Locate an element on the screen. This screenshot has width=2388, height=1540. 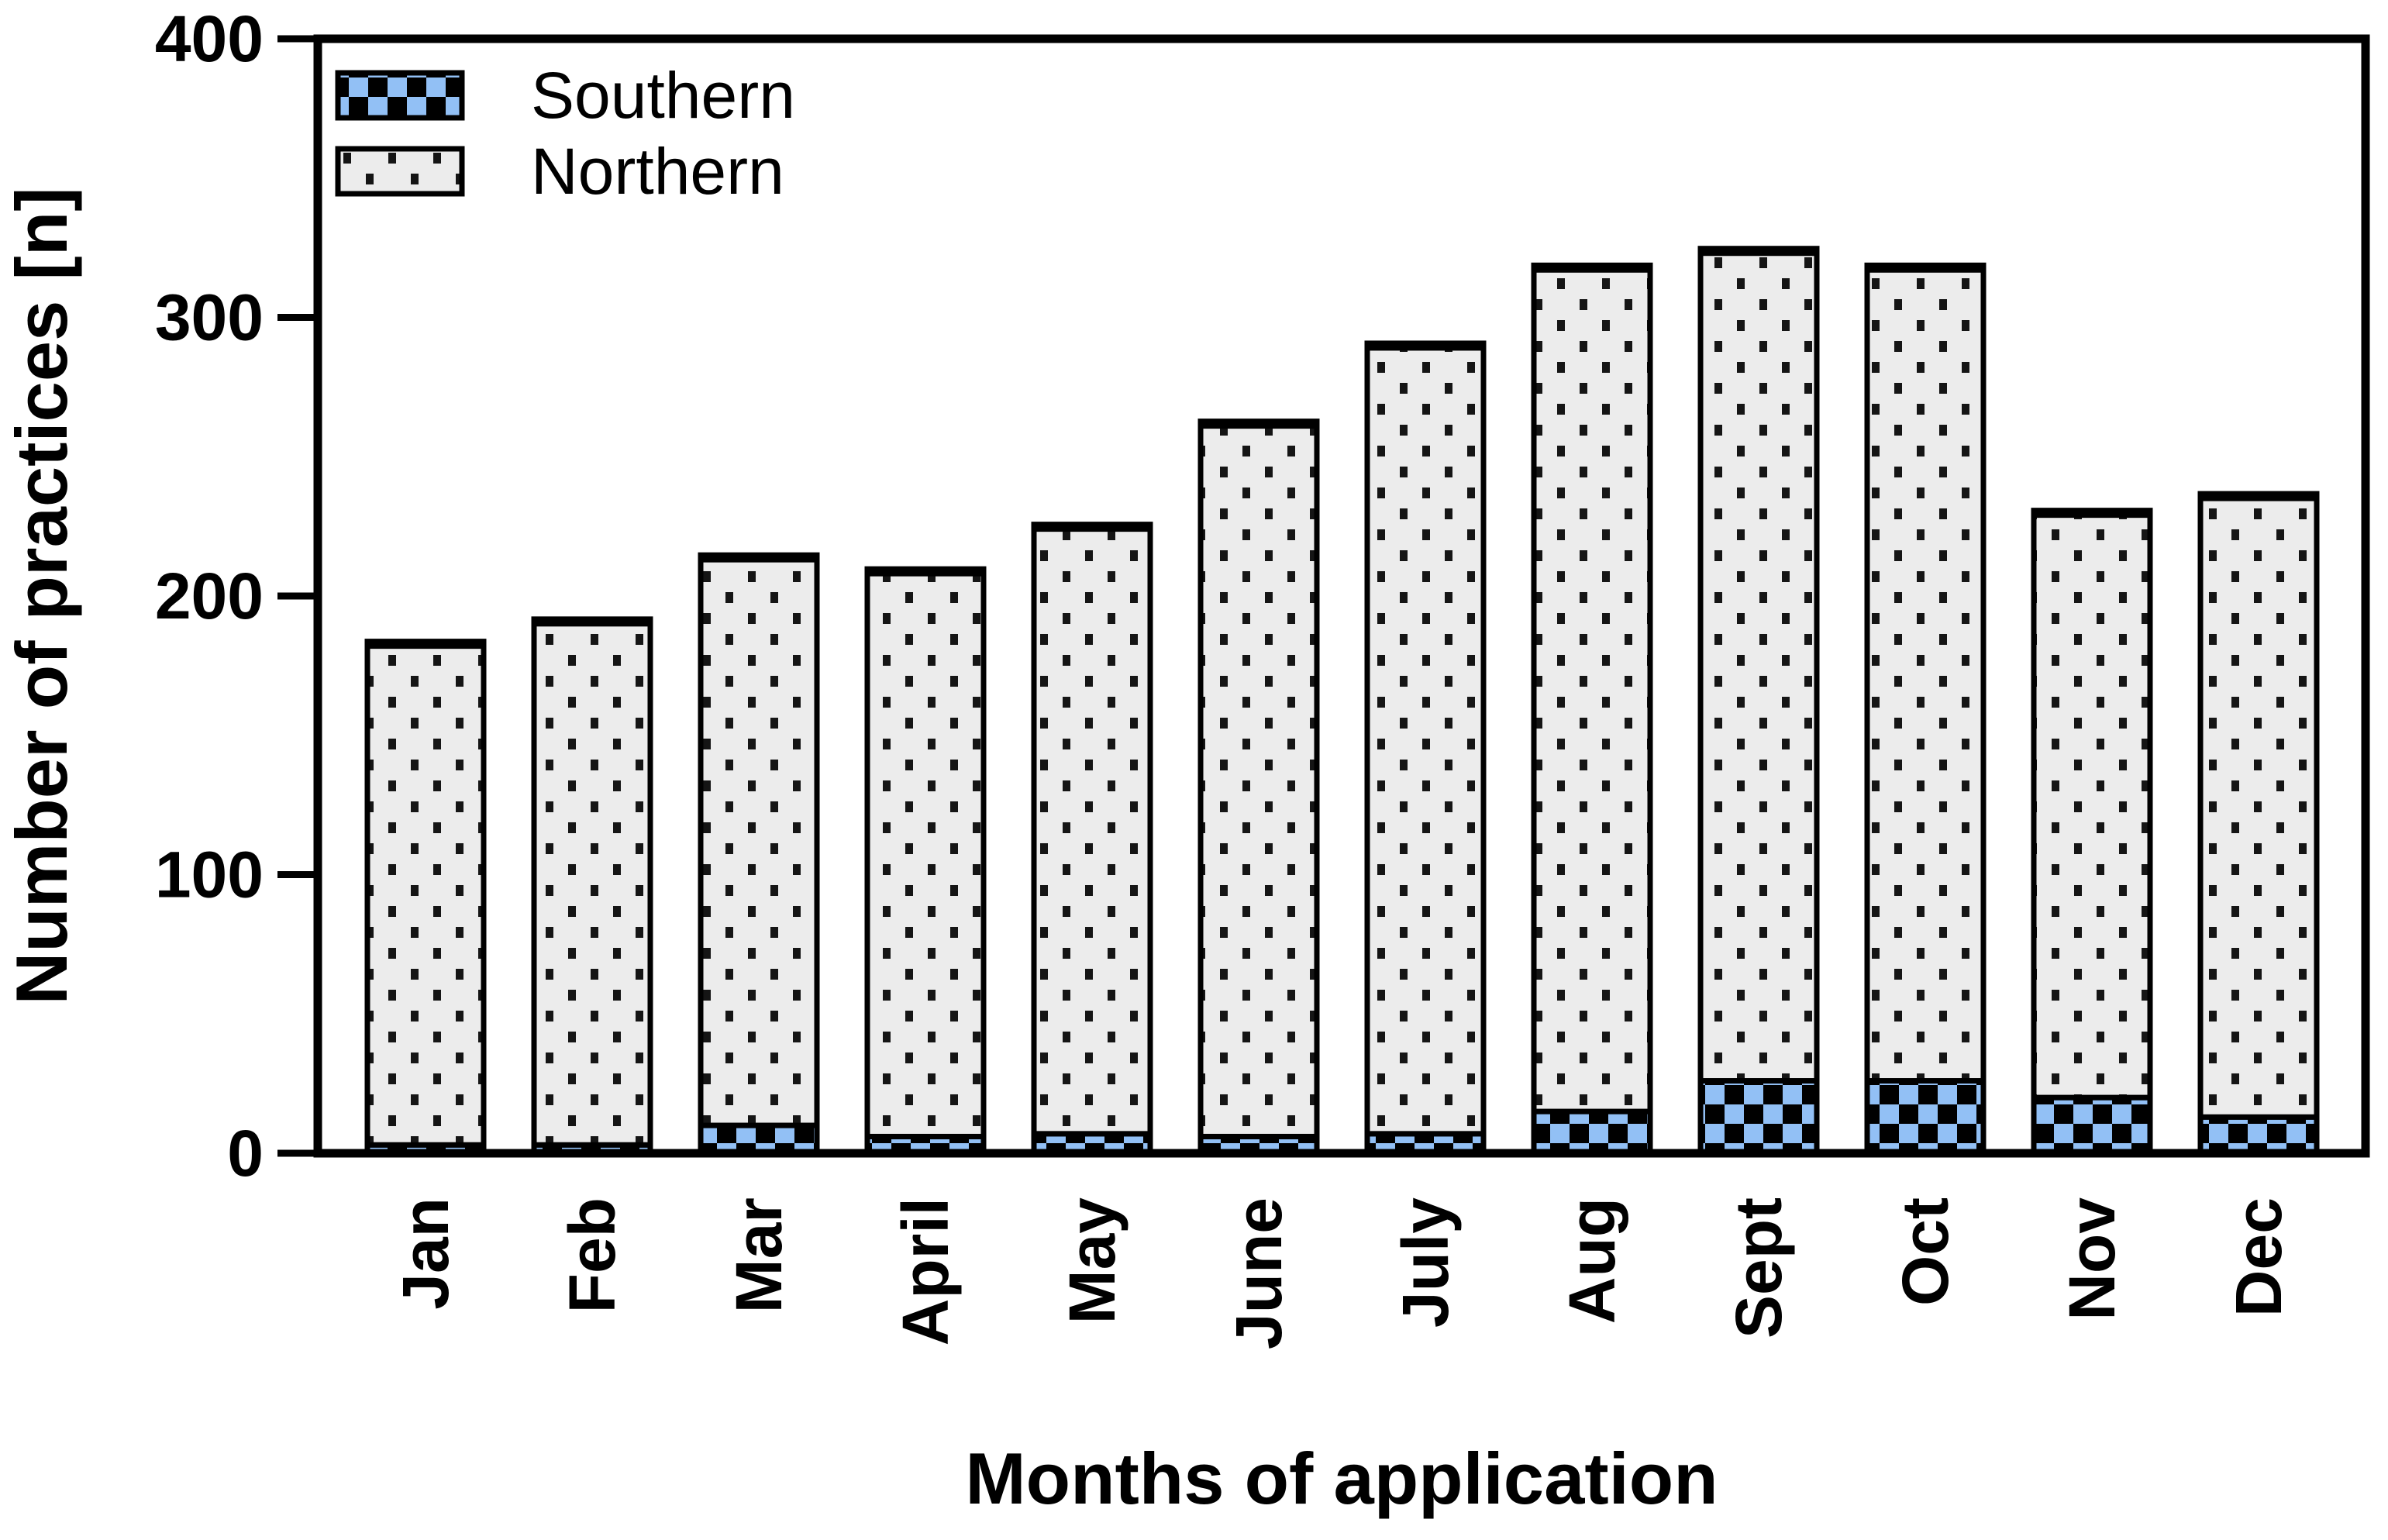
bar-Feb is located at coordinates (592, 886).